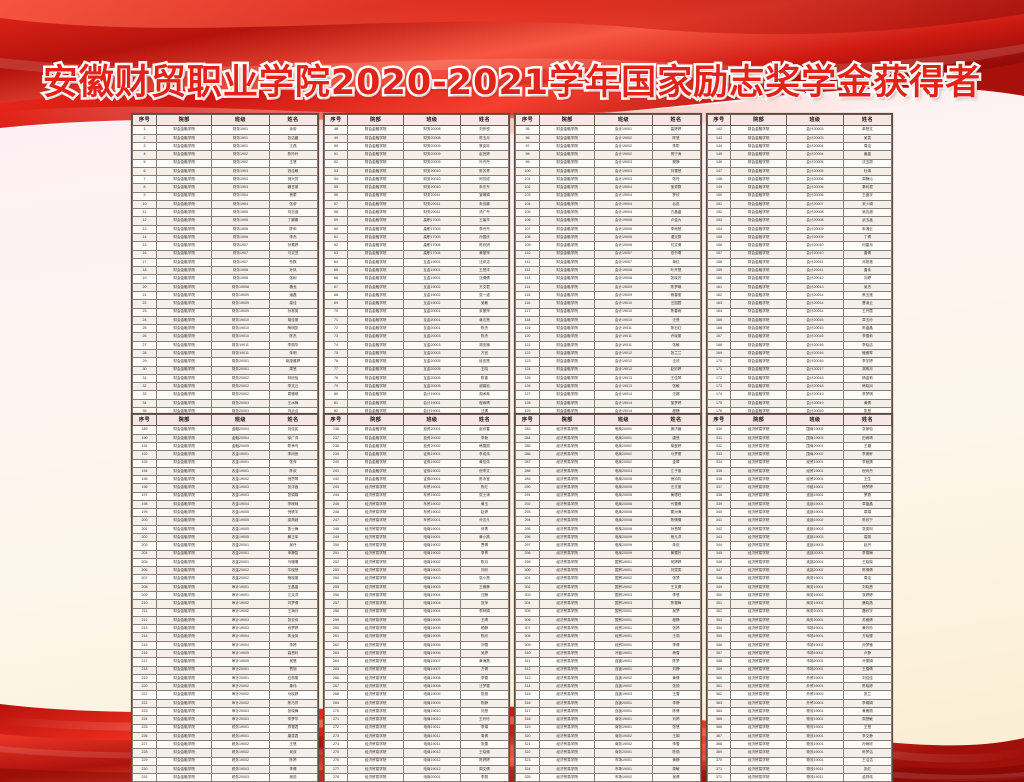 The image size is (1024, 782). I want to click on cell-class: 审计20002, so click(240, 687).